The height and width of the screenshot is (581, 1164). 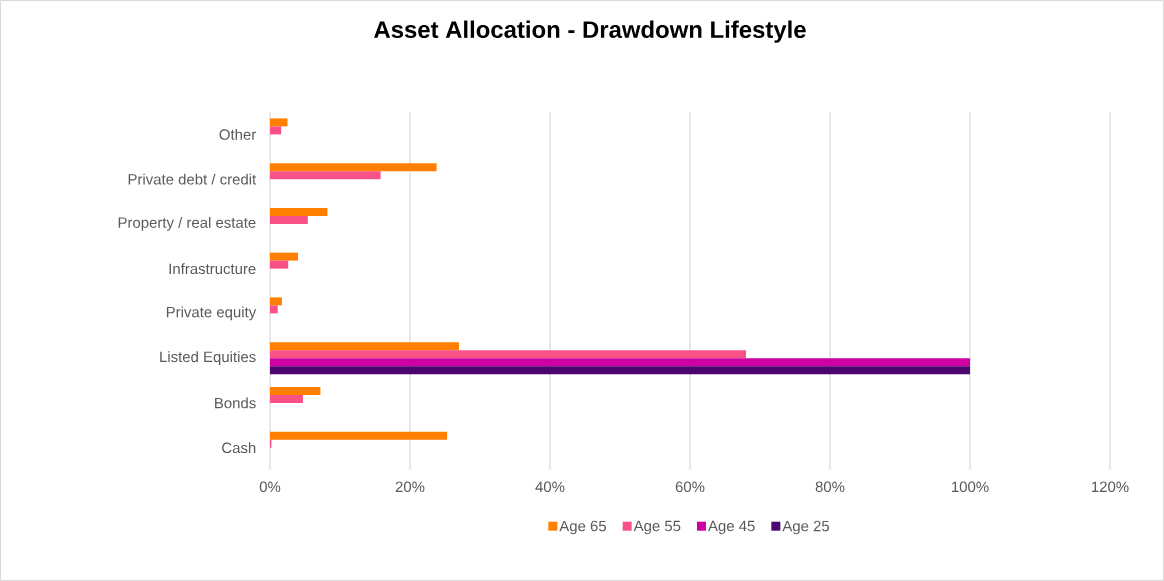 What do you see at coordinates (690, 487) in the screenshot?
I see `x-tick-label: 60%` at bounding box center [690, 487].